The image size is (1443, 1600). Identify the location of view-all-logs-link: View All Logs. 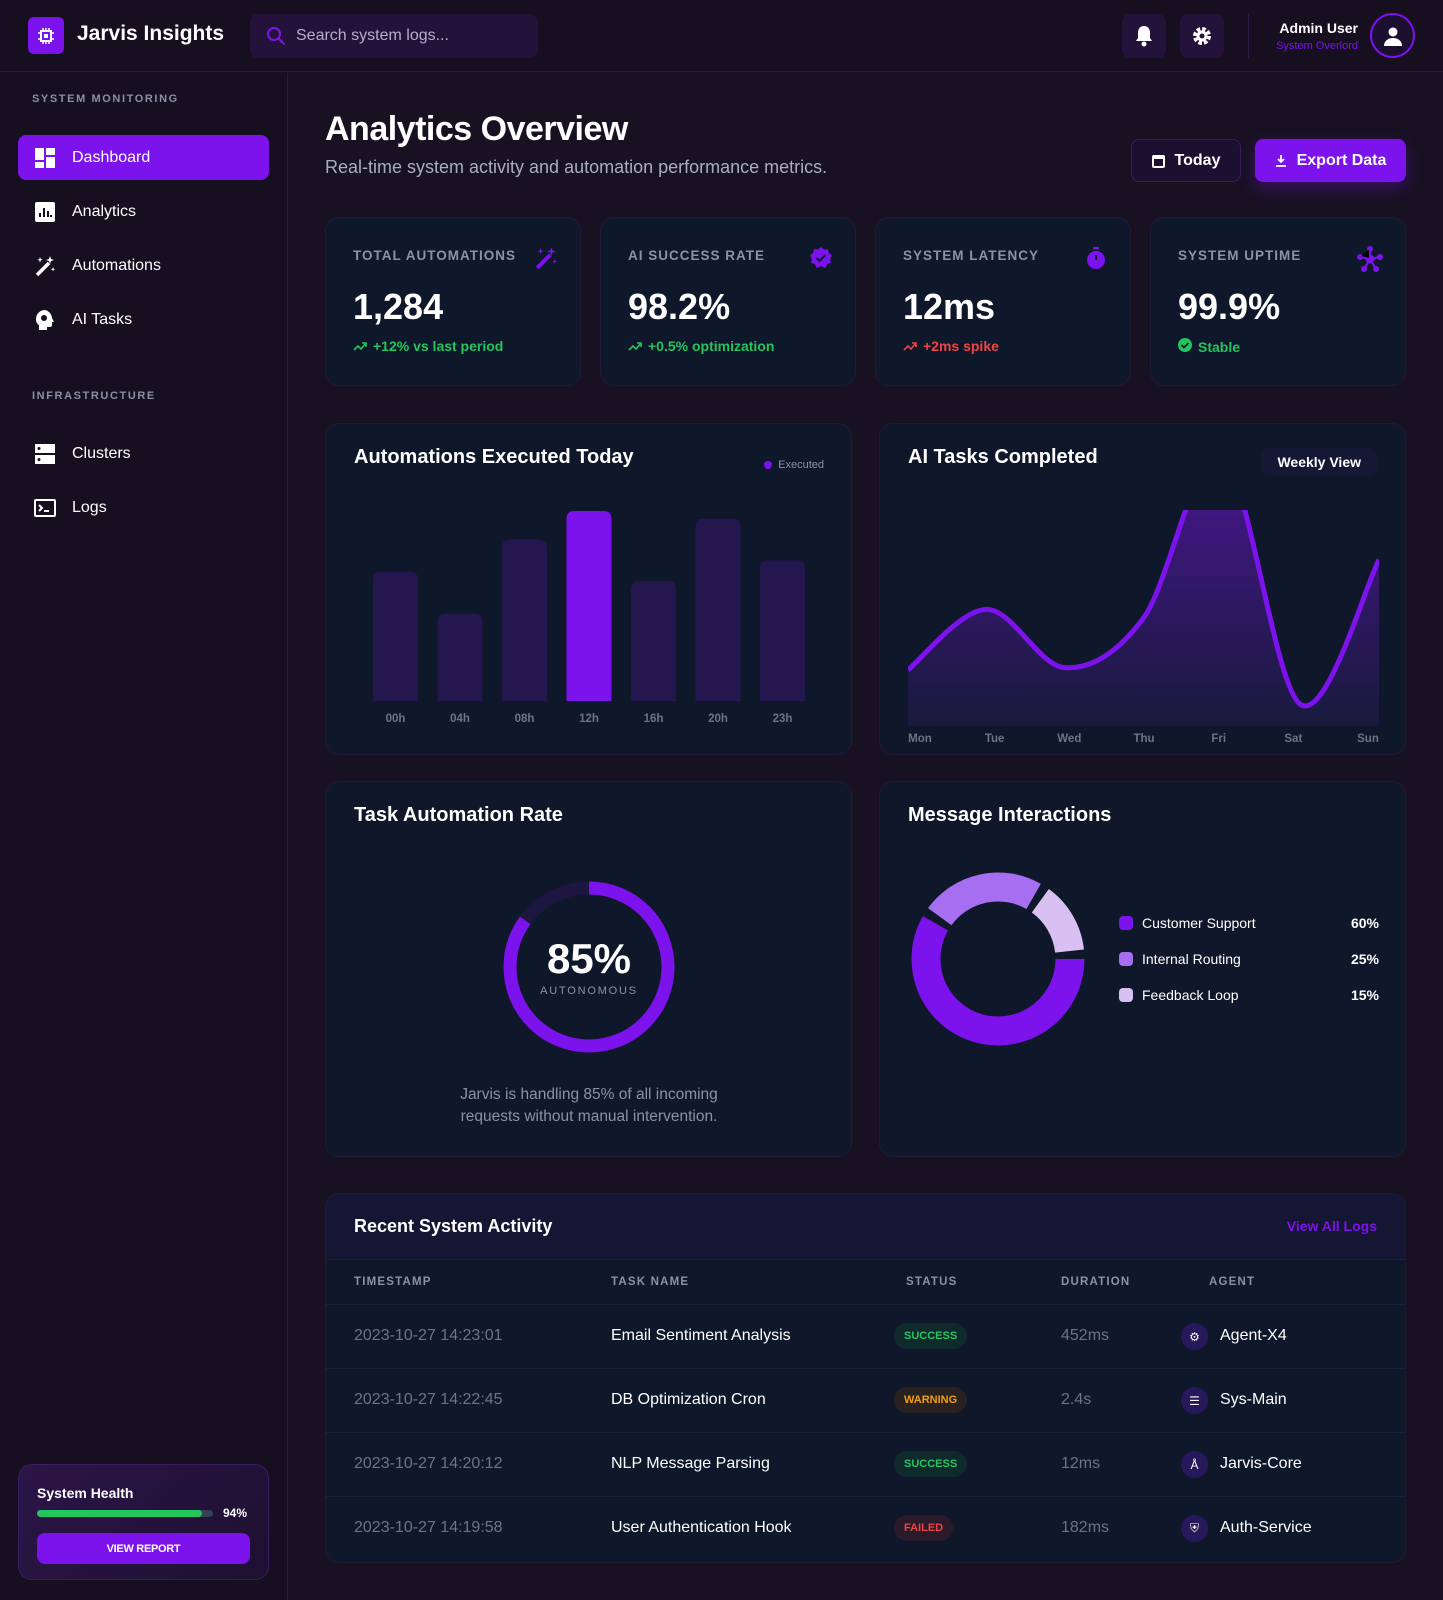
(1331, 1226).